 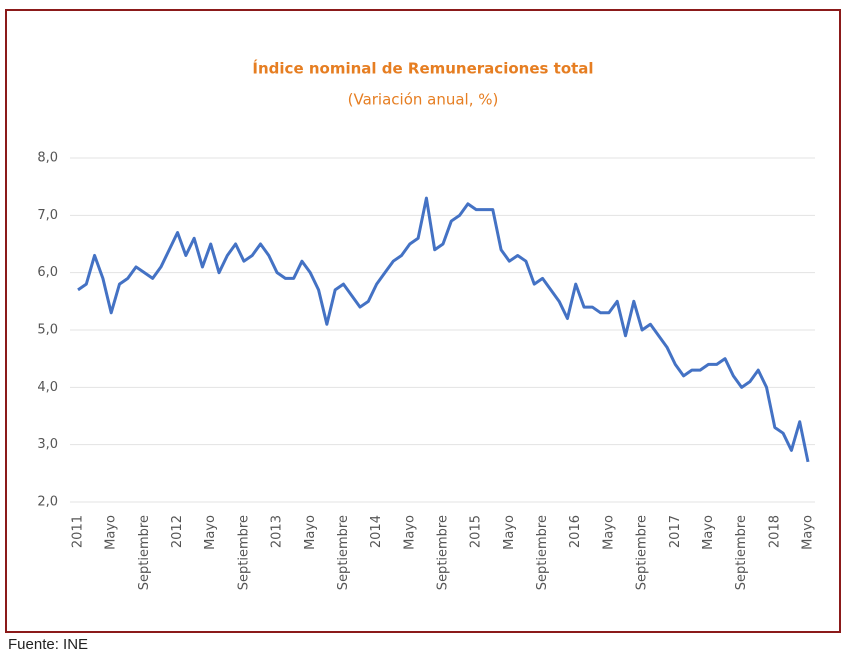 I want to click on x-tick-label: 2012, so click(x=177, y=531).